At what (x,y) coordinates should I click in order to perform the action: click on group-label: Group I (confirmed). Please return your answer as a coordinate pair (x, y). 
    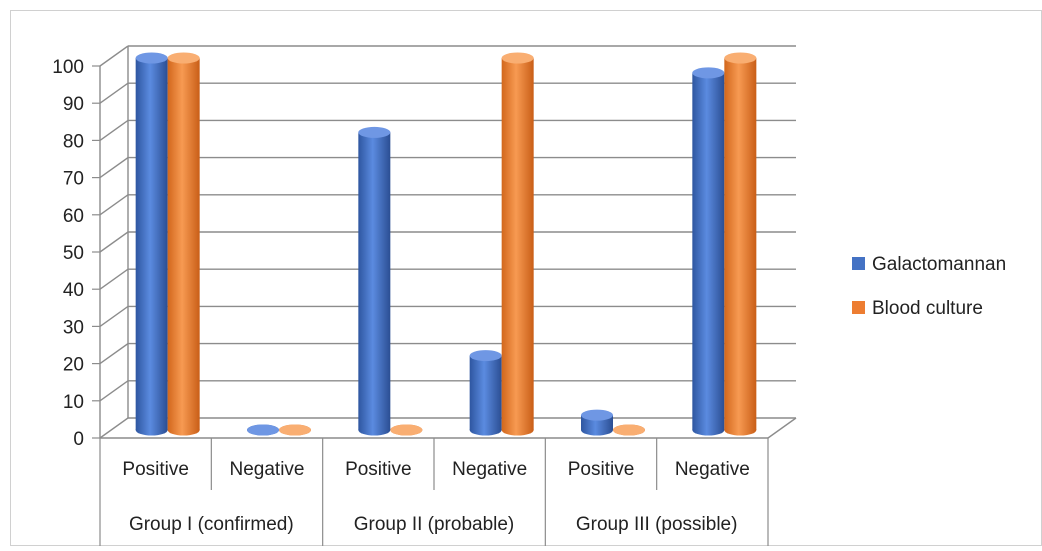
    Looking at the image, I should click on (211, 524).